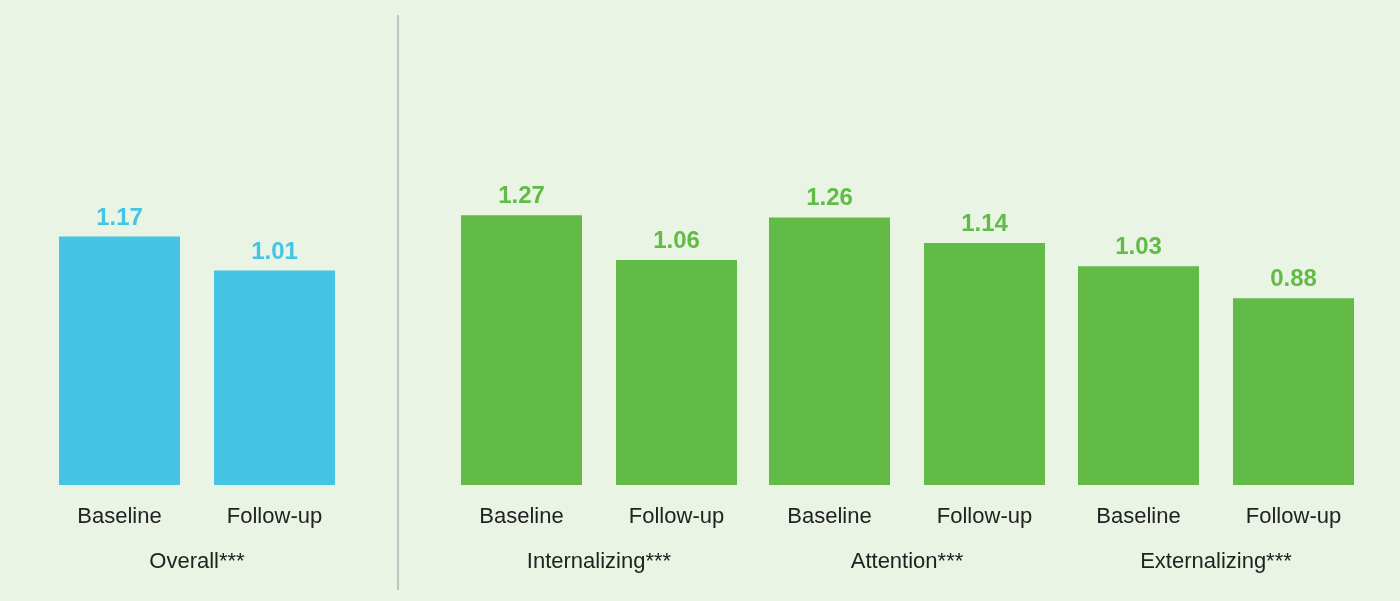 This screenshot has width=1400, height=601. What do you see at coordinates (985, 222) in the screenshot?
I see `data-label: 1.14` at bounding box center [985, 222].